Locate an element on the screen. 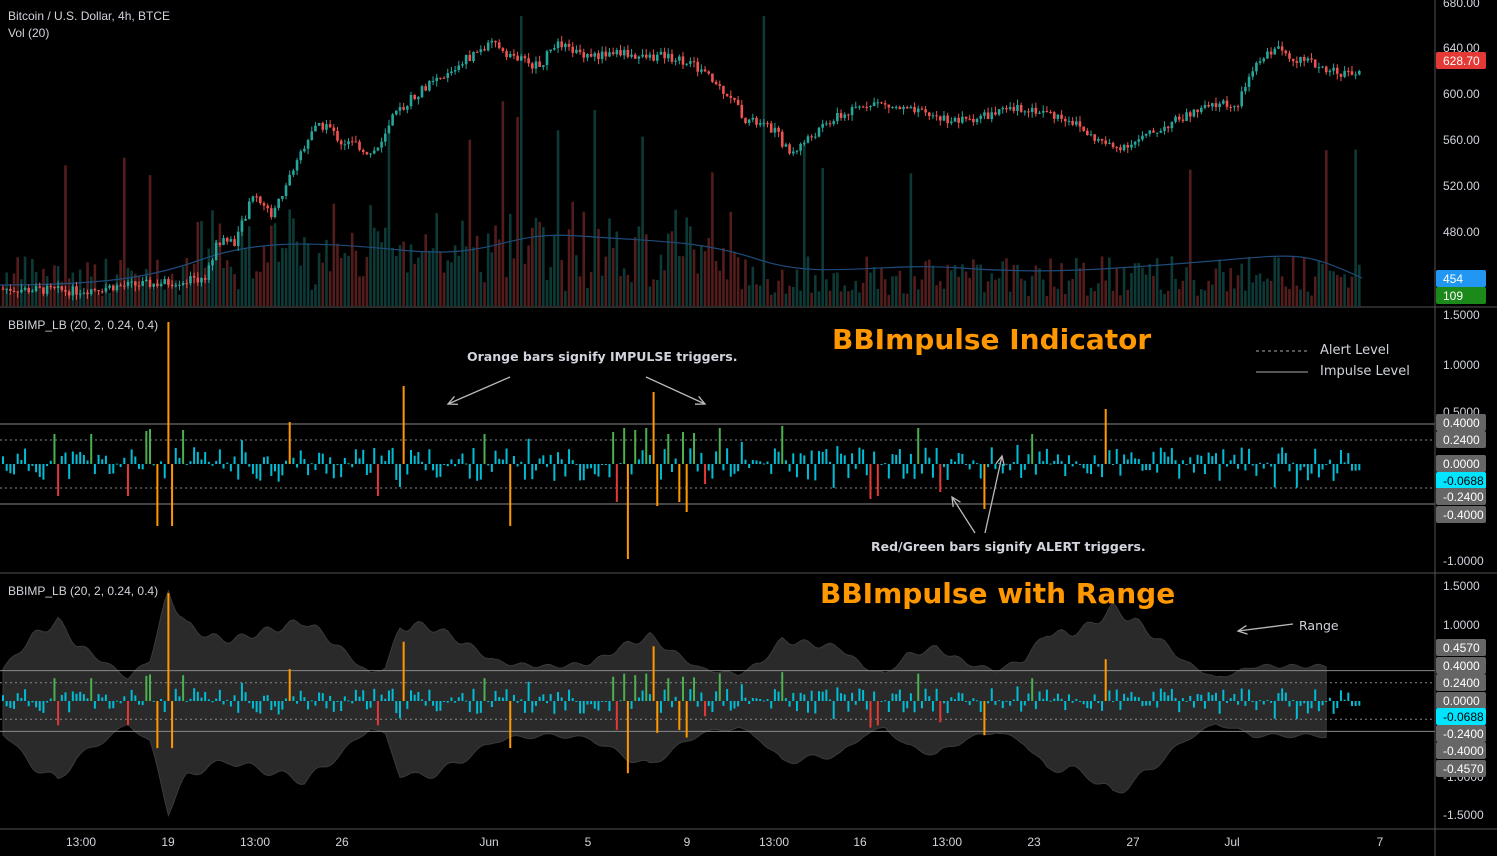 The image size is (1497, 856). last-price-label-box is located at coordinates (1461, 60).